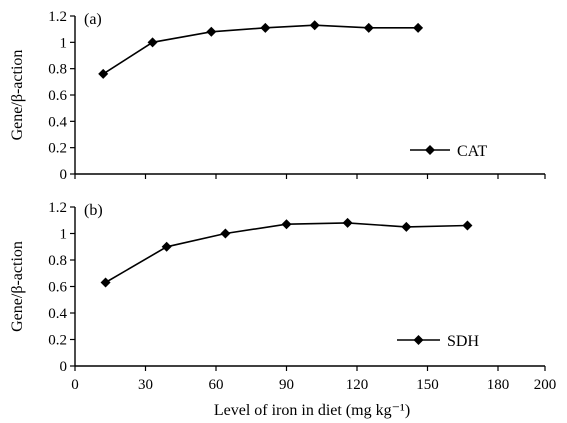 This screenshot has height=423, width=567. I want to click on x-tick-label: 200, so click(545, 385).